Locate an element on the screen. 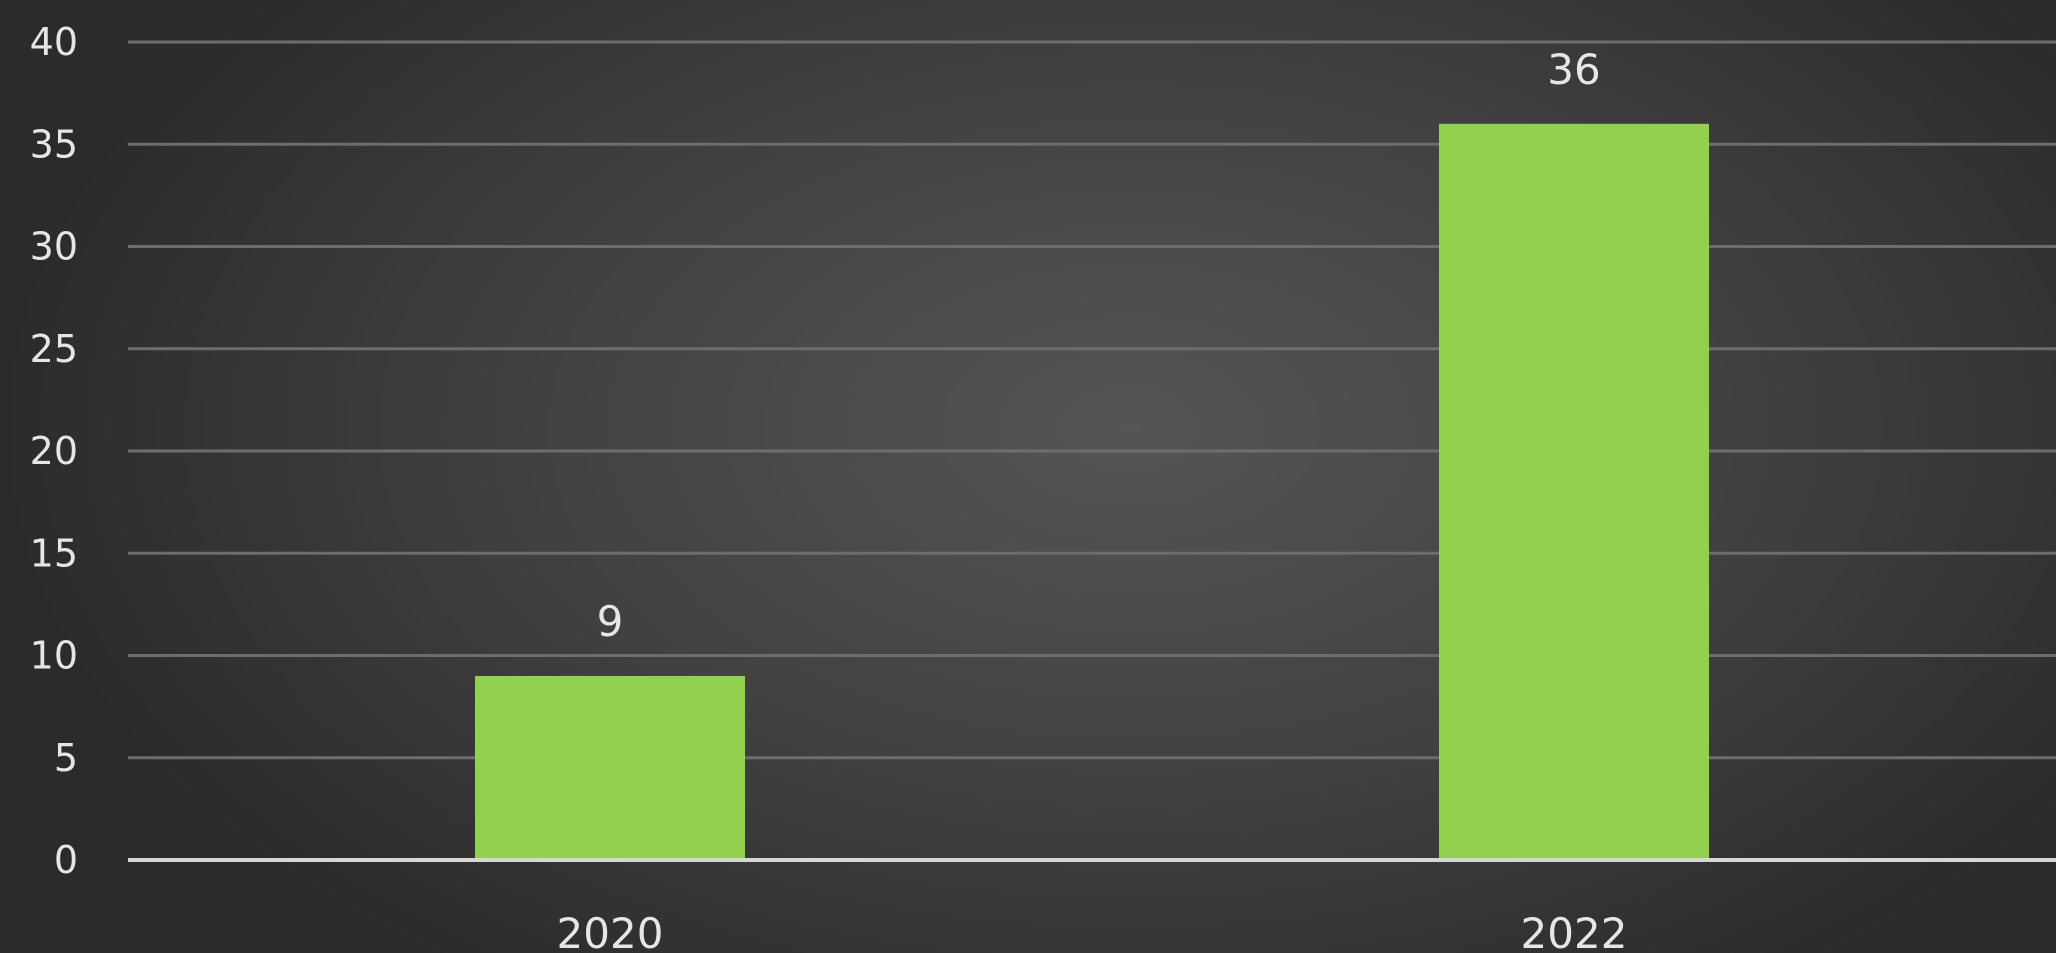 The width and height of the screenshot is (2056, 953). y-tick-label: 35 is located at coordinates (54, 144).